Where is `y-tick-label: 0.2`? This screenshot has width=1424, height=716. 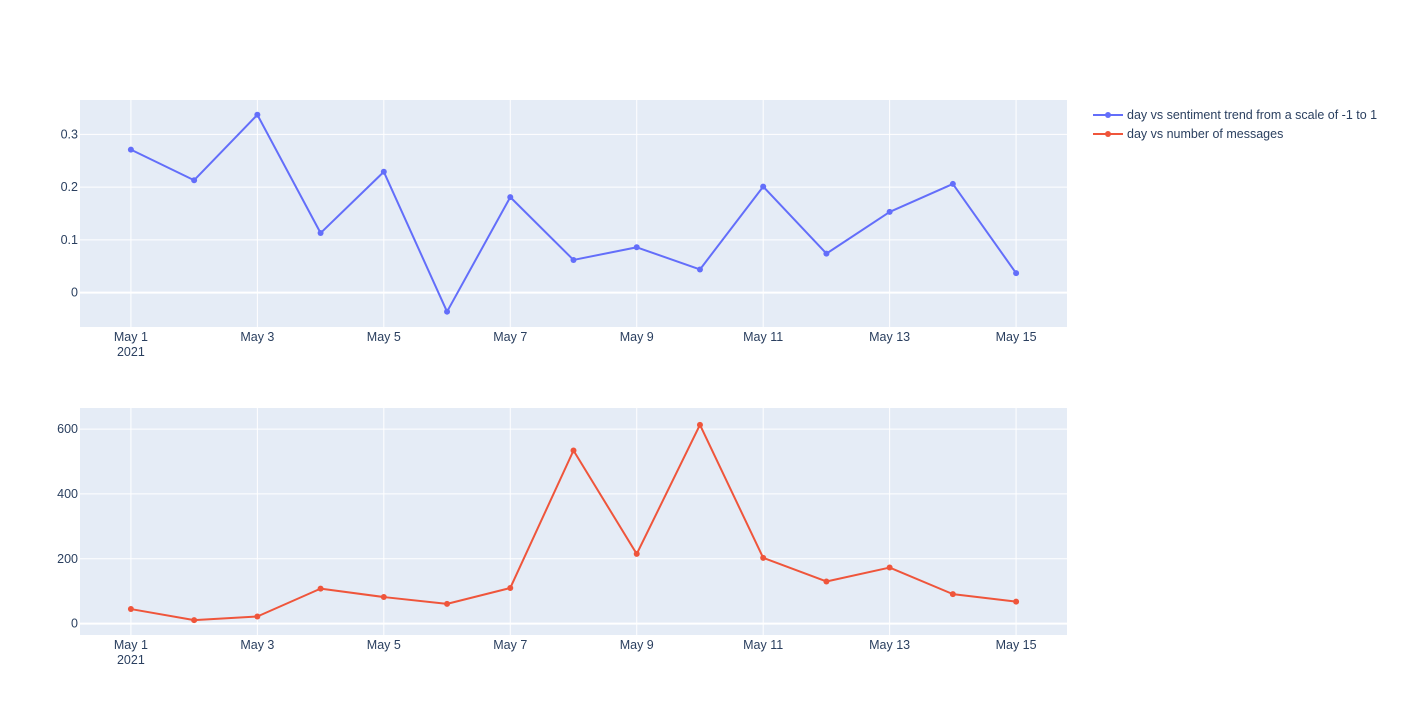
y-tick-label: 0.2 is located at coordinates (69, 187).